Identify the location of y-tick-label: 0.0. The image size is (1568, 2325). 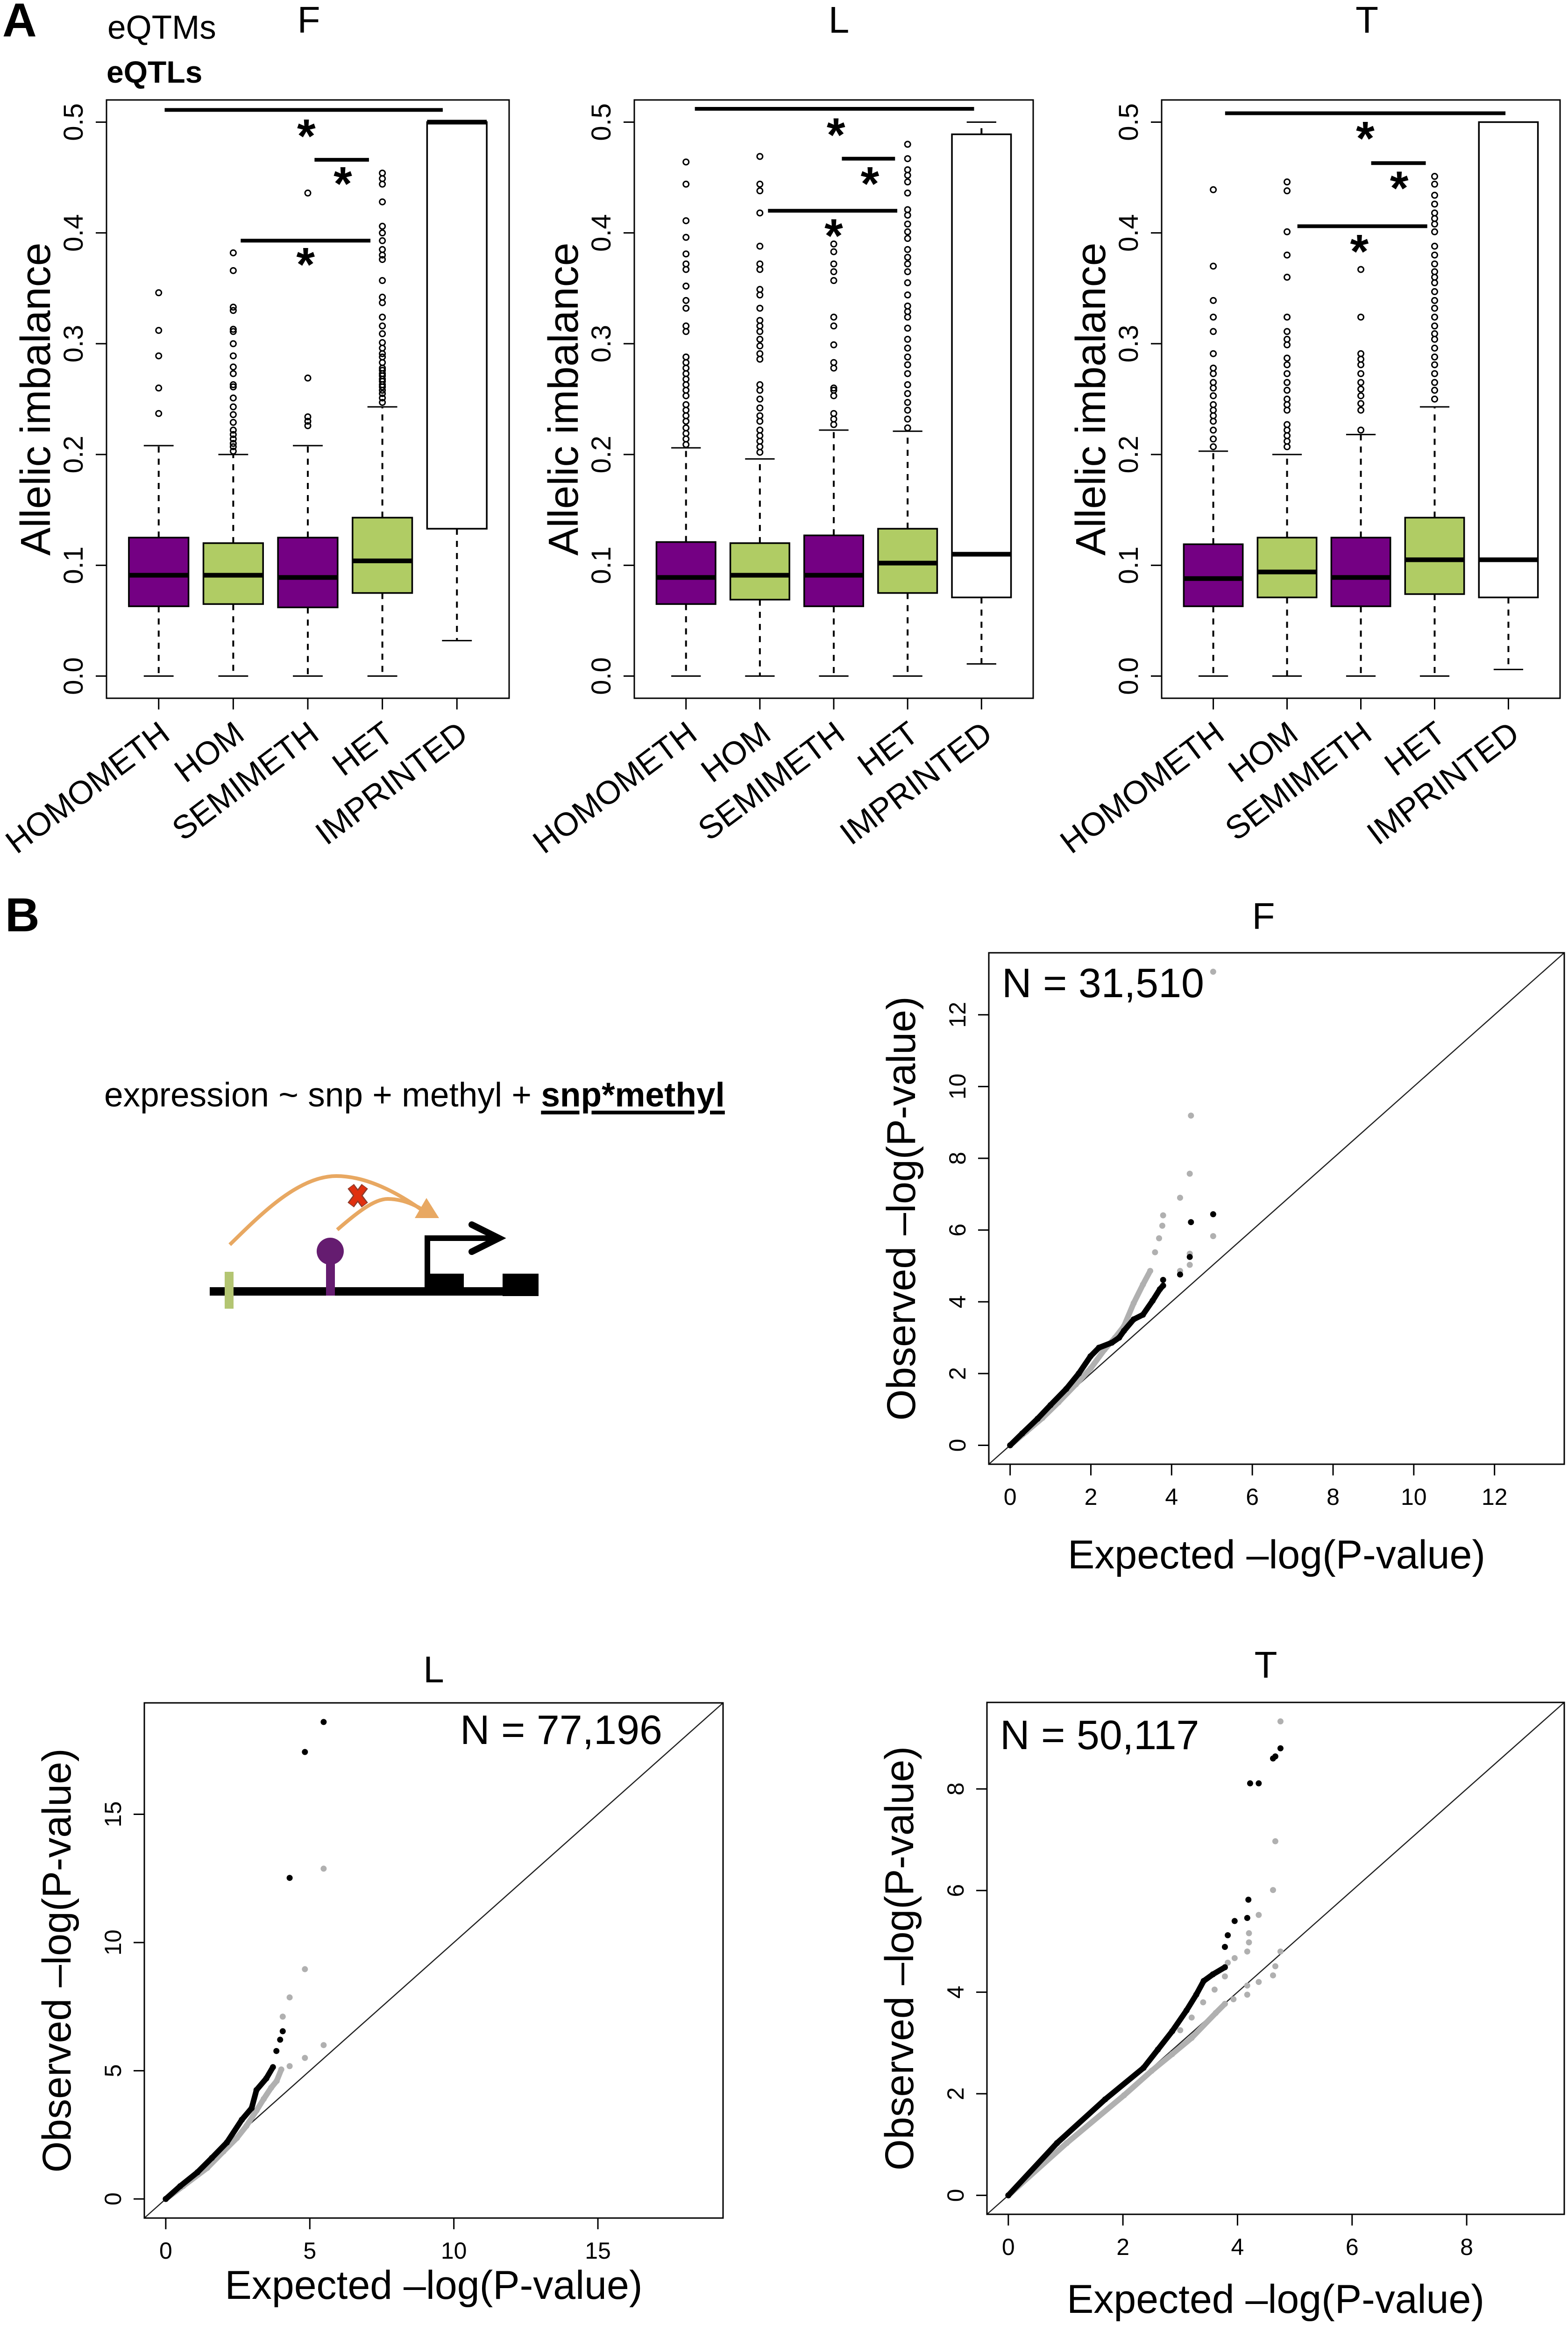
(1129, 676).